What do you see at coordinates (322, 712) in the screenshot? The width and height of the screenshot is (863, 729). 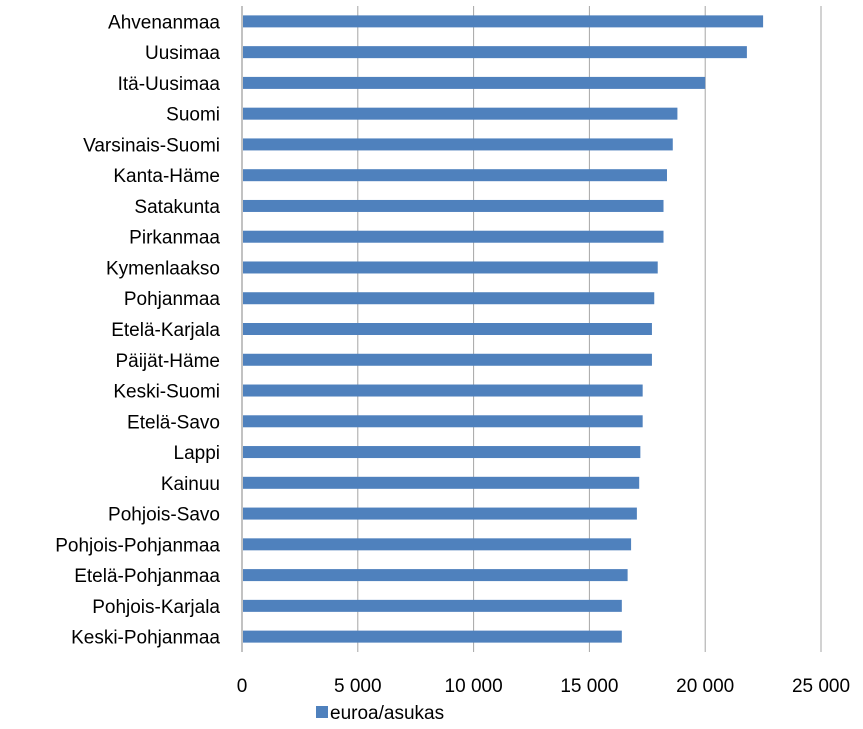 I see `legend-swatch` at bounding box center [322, 712].